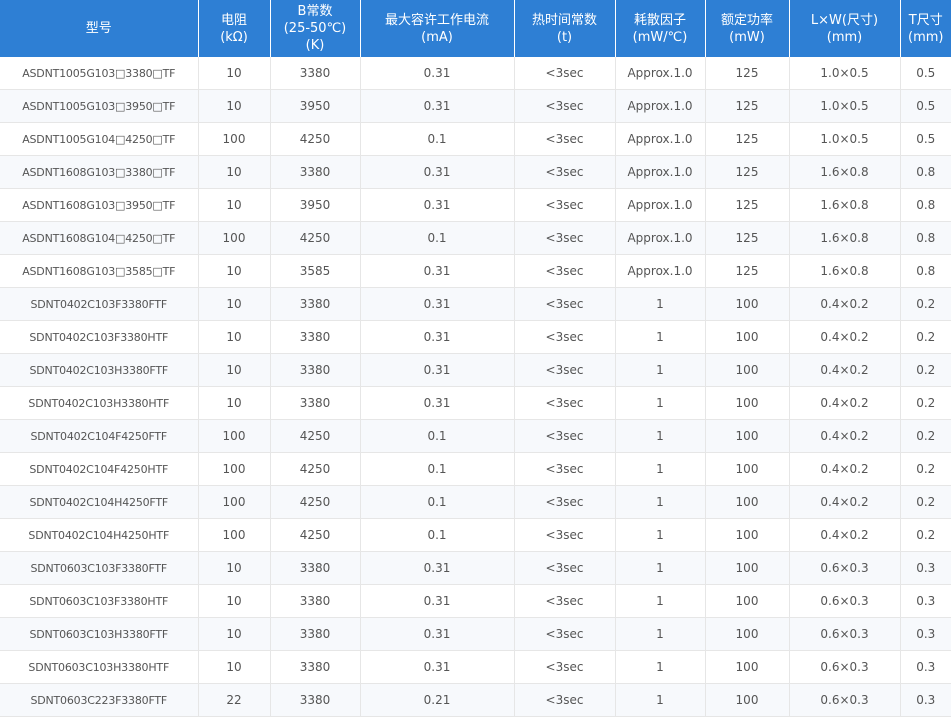 The height and width of the screenshot is (717, 951). Describe the element at coordinates (99, 370) in the screenshot. I see `cell-model: SDNT0402C103H3380FTF` at that location.